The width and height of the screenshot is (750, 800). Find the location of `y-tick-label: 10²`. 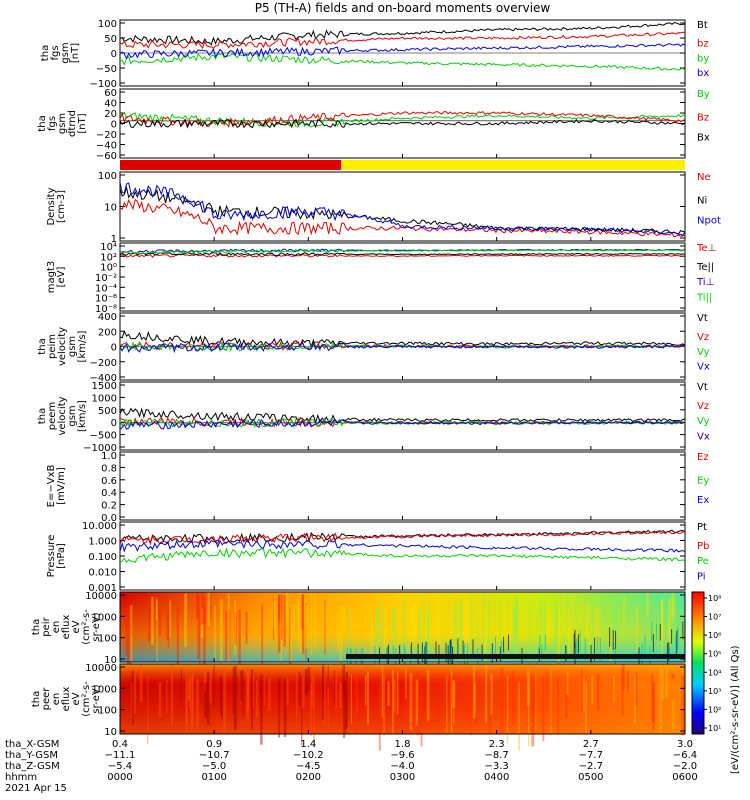

y-tick-label: 10² is located at coordinates (108, 257).